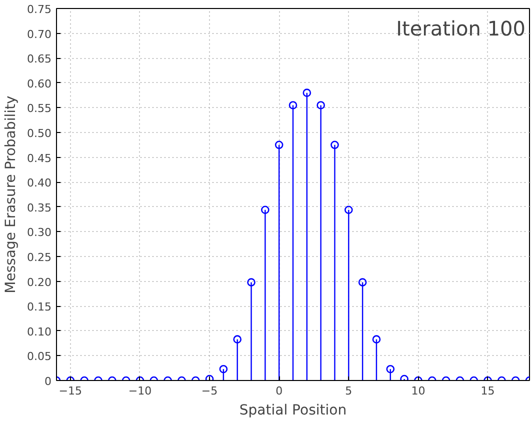 This screenshot has height=421, width=531. I want to click on y-tick-label: 0.30, so click(39, 233).